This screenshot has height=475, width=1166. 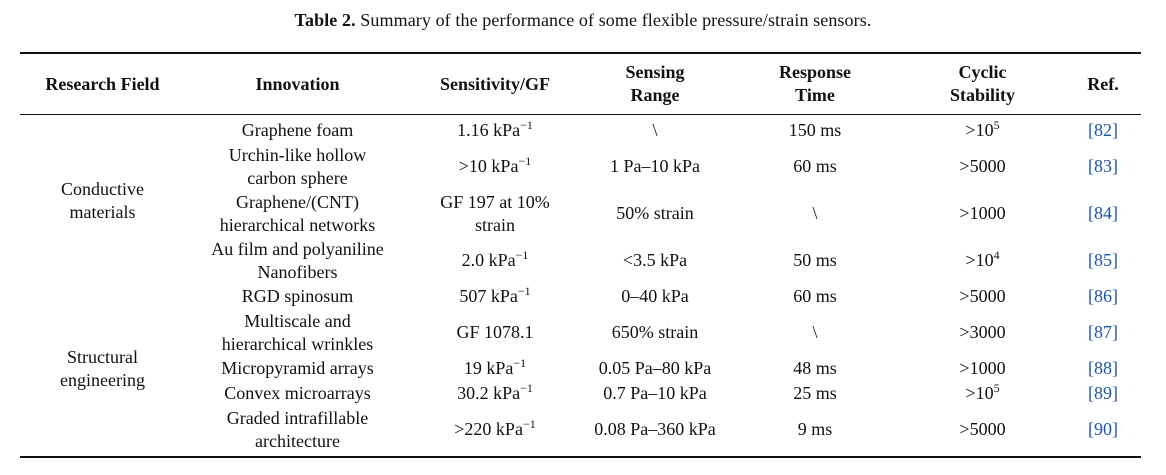 I want to click on ref-link: [84], so click(x=1103, y=213).